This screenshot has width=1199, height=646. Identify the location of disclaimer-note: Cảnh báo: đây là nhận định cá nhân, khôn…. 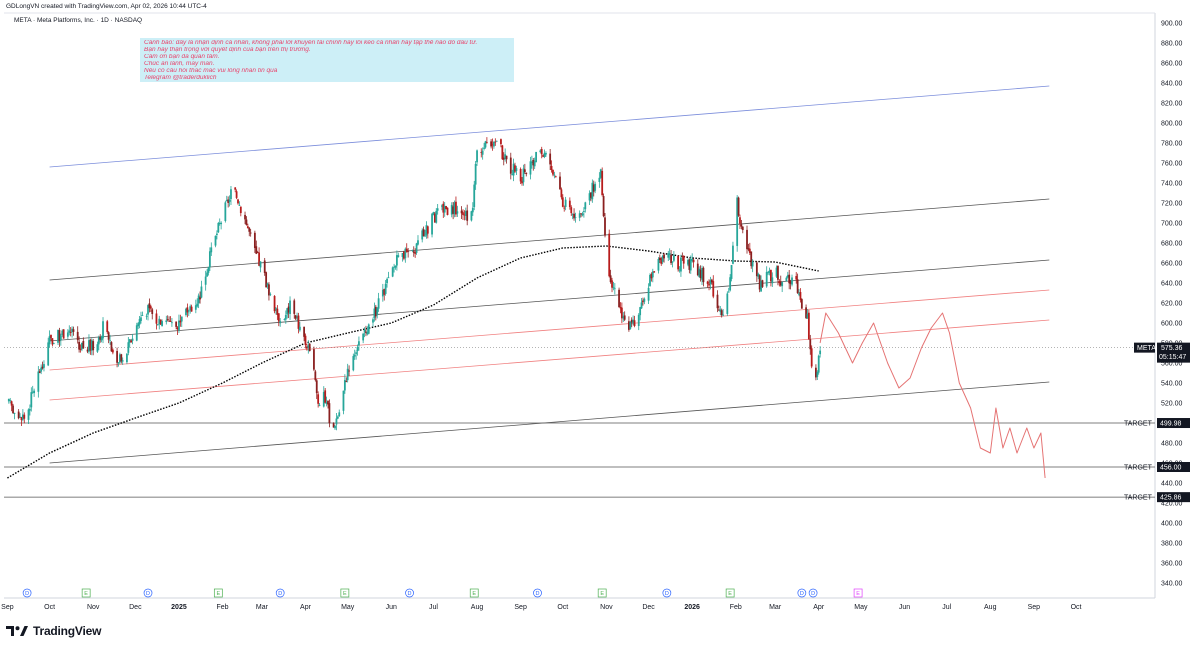
(327, 60).